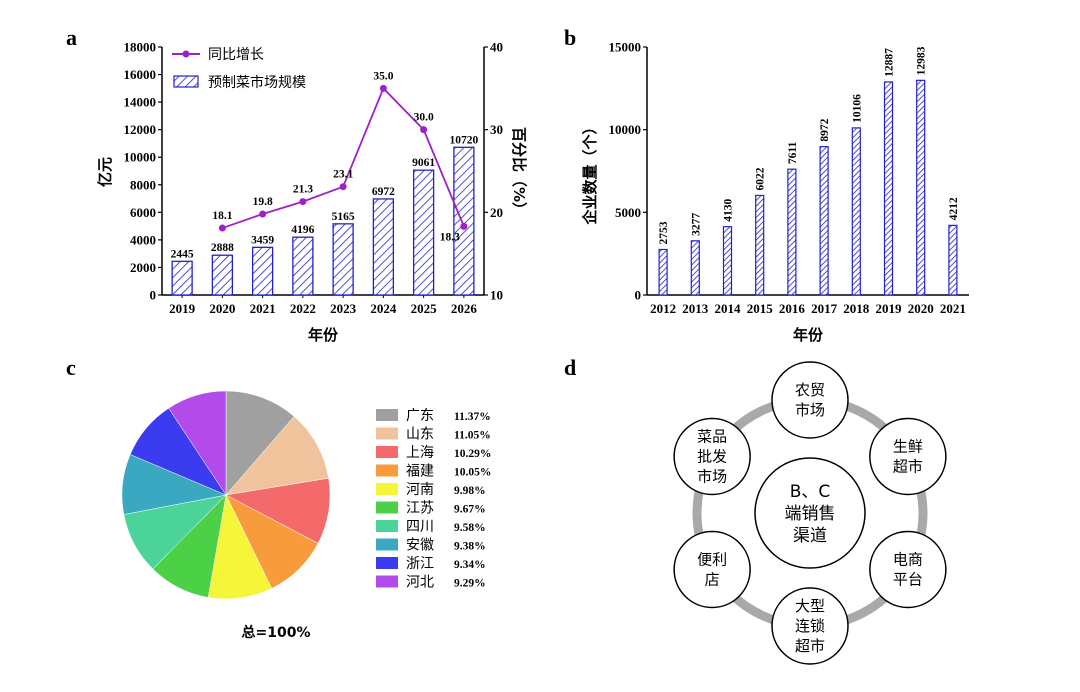 The height and width of the screenshot is (692, 1080). Describe the element at coordinates (71, 37) in the screenshot. I see `panel-label-a: a` at that location.